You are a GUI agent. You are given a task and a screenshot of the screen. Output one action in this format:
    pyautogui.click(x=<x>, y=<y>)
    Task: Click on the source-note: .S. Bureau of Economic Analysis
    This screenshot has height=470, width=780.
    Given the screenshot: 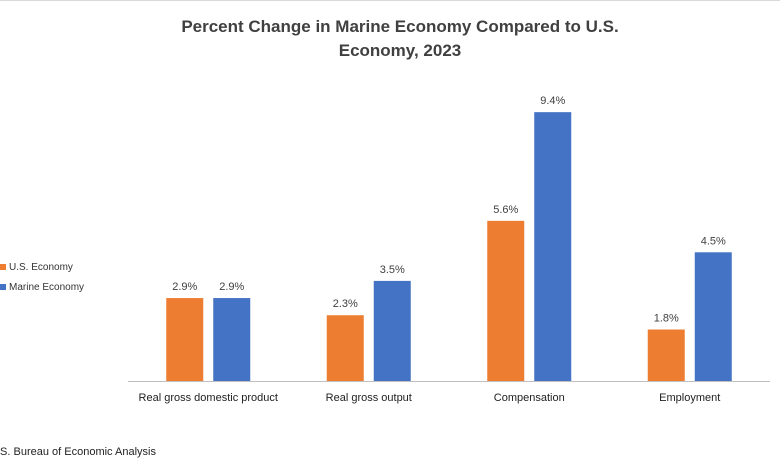 What is the action you would take?
    pyautogui.click(x=78, y=452)
    